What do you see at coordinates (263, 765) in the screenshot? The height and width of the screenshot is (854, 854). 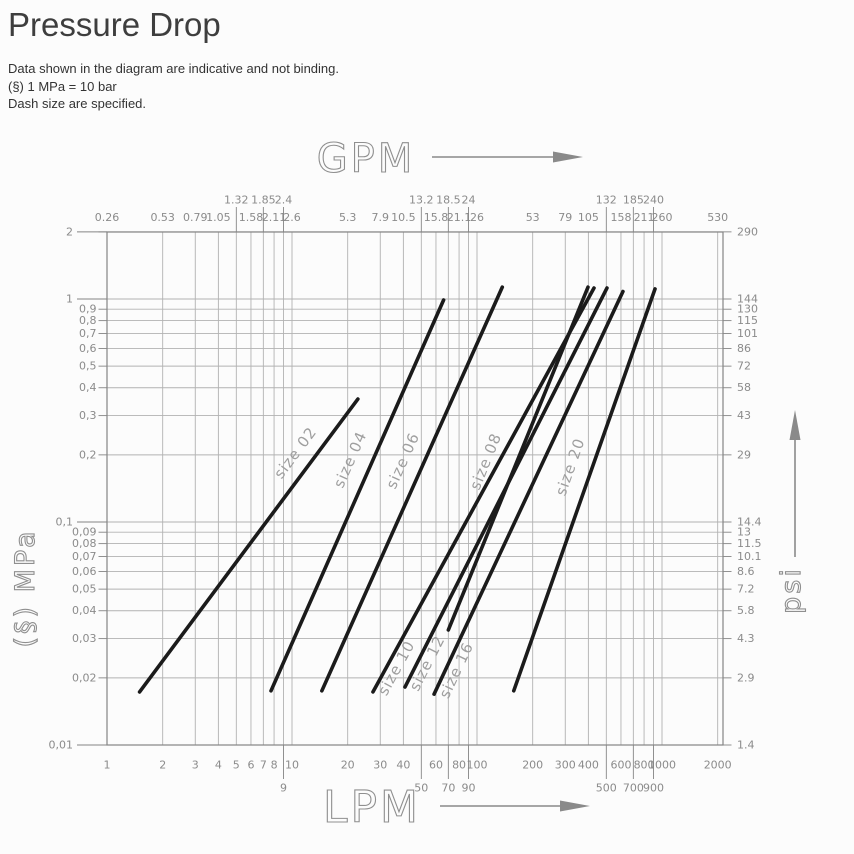 I see `label-lpm-7: 7` at bounding box center [263, 765].